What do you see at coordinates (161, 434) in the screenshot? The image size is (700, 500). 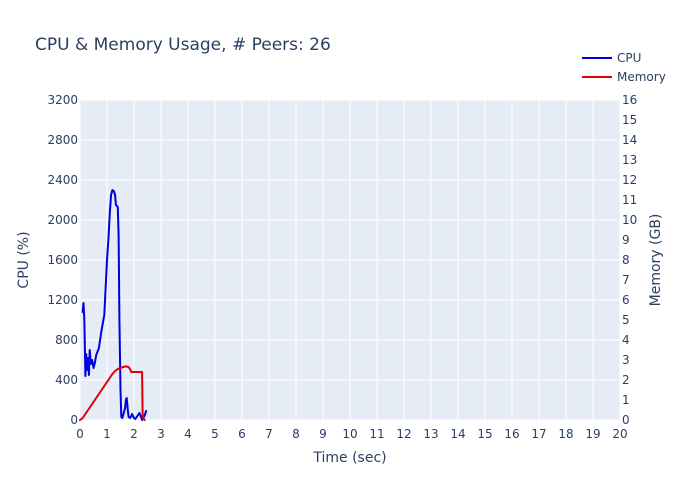 I see `x-tick-label: 3` at bounding box center [161, 434].